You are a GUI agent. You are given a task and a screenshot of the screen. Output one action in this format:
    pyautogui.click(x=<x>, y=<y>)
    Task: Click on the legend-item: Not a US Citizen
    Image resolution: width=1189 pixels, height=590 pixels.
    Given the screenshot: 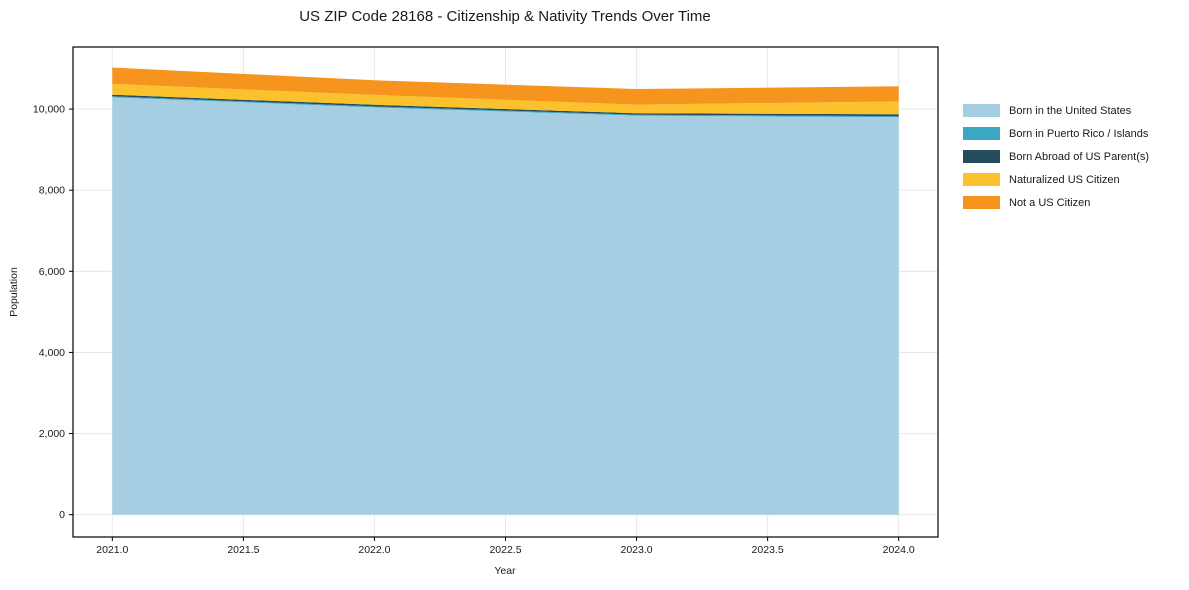 What is the action you would take?
    pyautogui.click(x=1056, y=202)
    